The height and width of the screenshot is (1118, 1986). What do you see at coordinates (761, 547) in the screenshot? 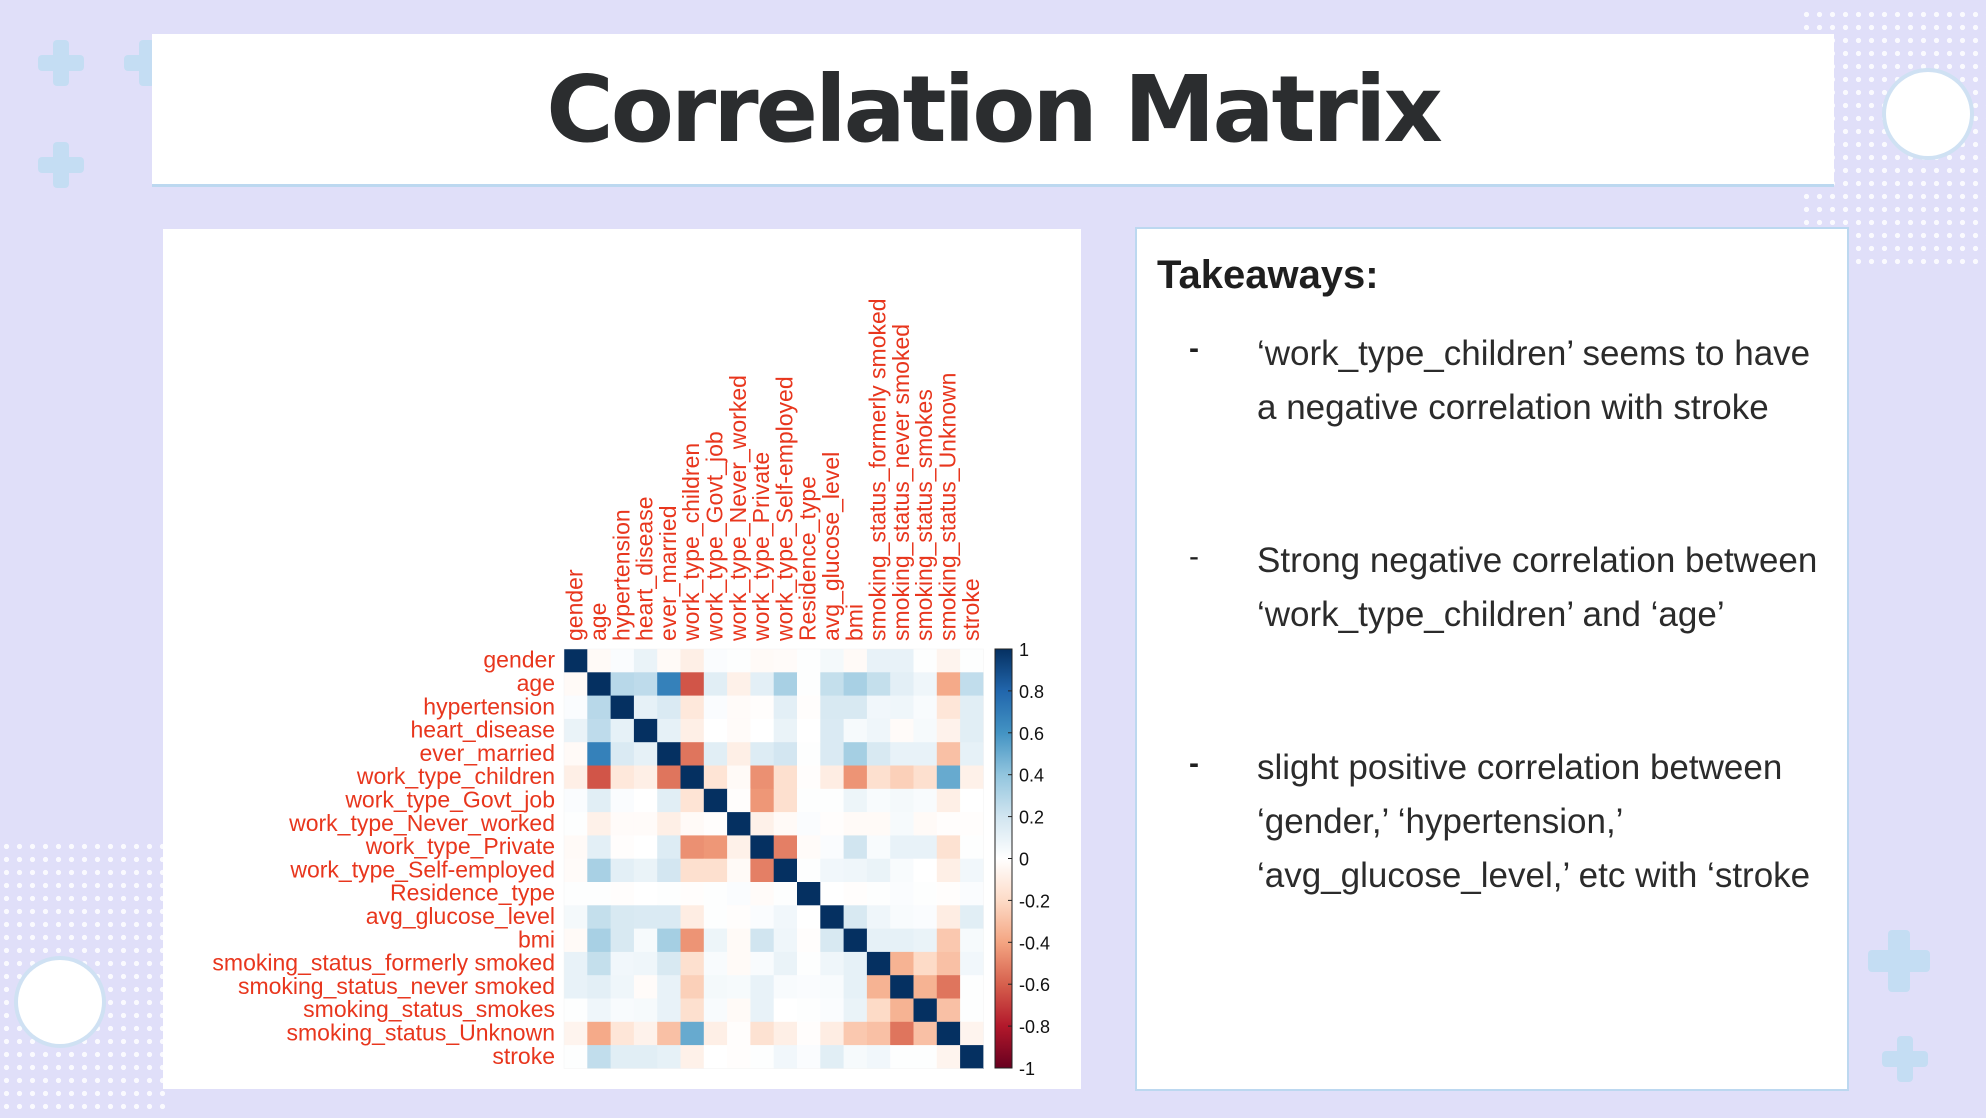
I see `column-label: work_type_Private` at bounding box center [761, 547].